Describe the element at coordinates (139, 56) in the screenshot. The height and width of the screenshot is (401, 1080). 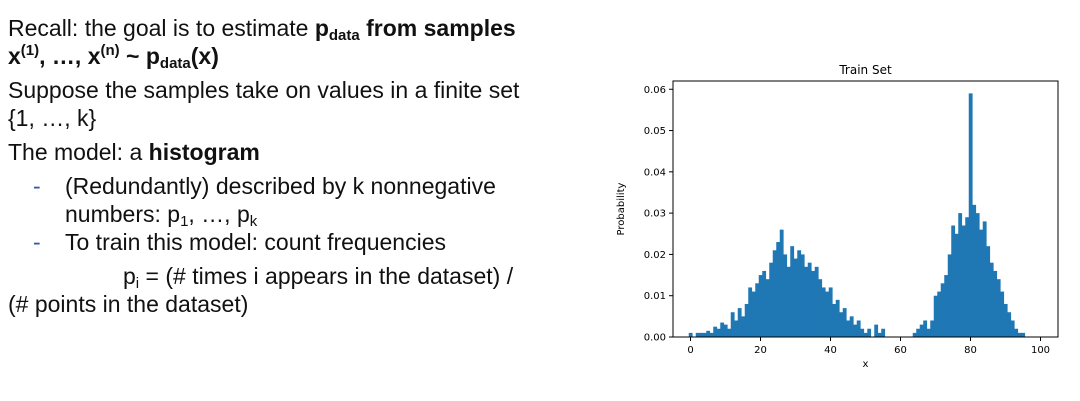
I see `tilde-p: ~ p` at that location.